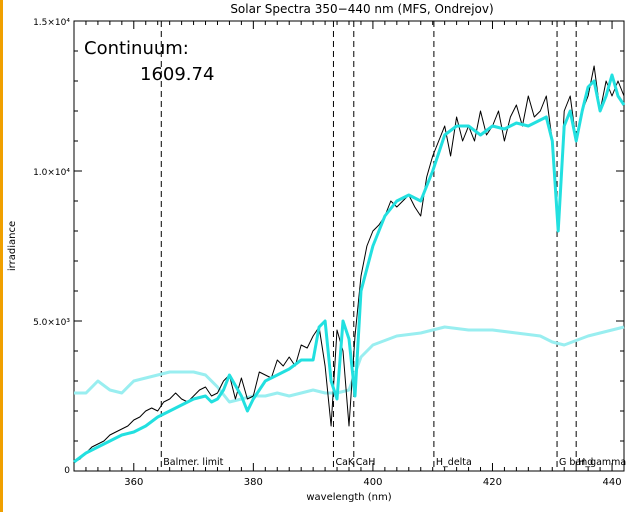 The height and width of the screenshot is (512, 639). Describe the element at coordinates (344, 462) in the screenshot. I see `marker-label: CaK` at that location.